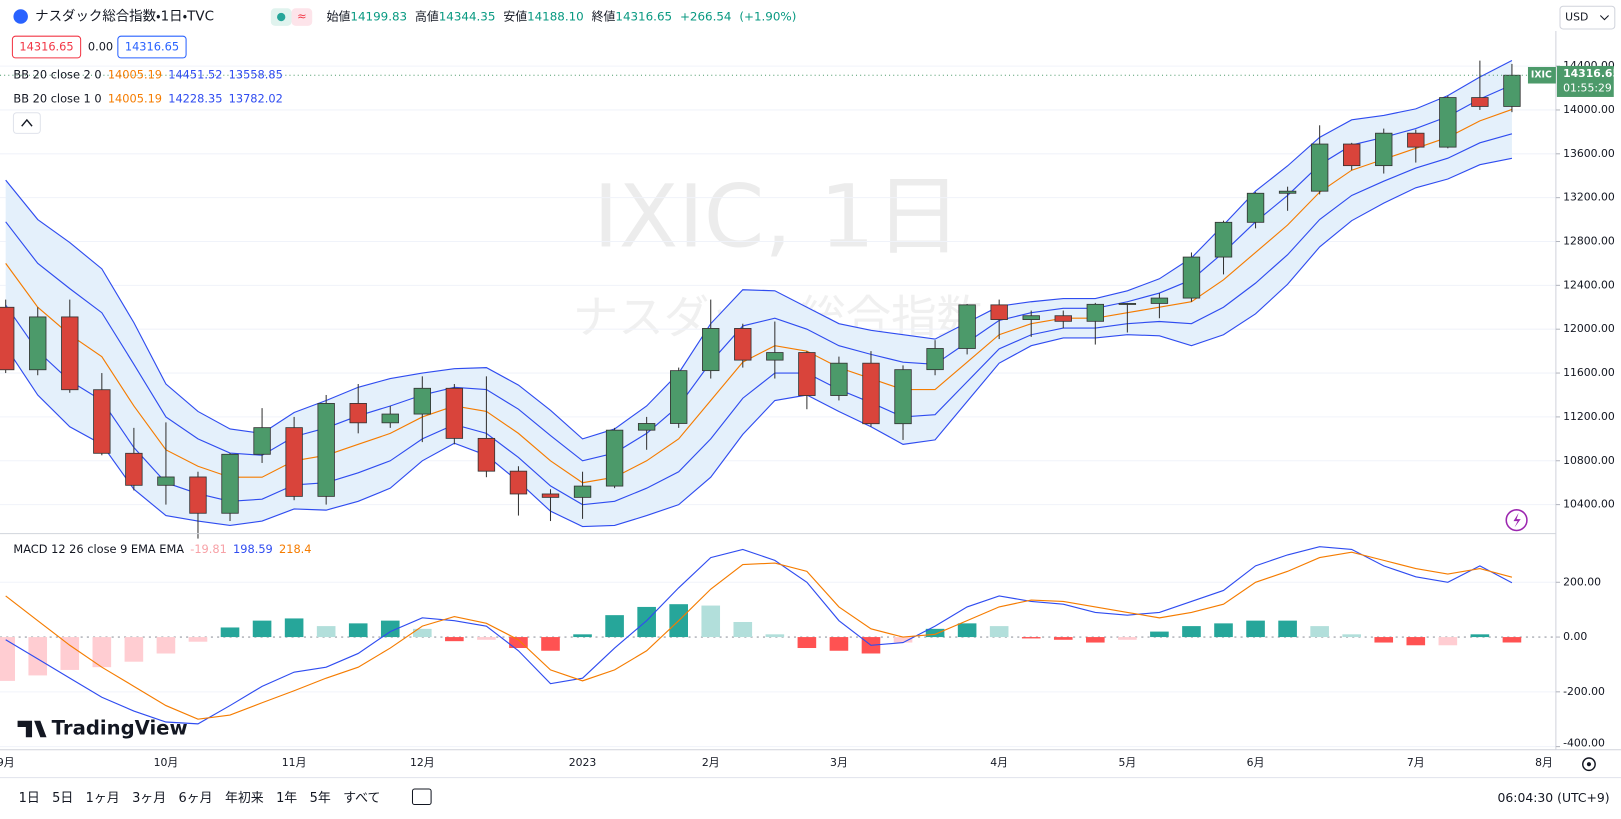 The height and width of the screenshot is (819, 1621). I want to click on legend-value: 13782.02, so click(256, 98).